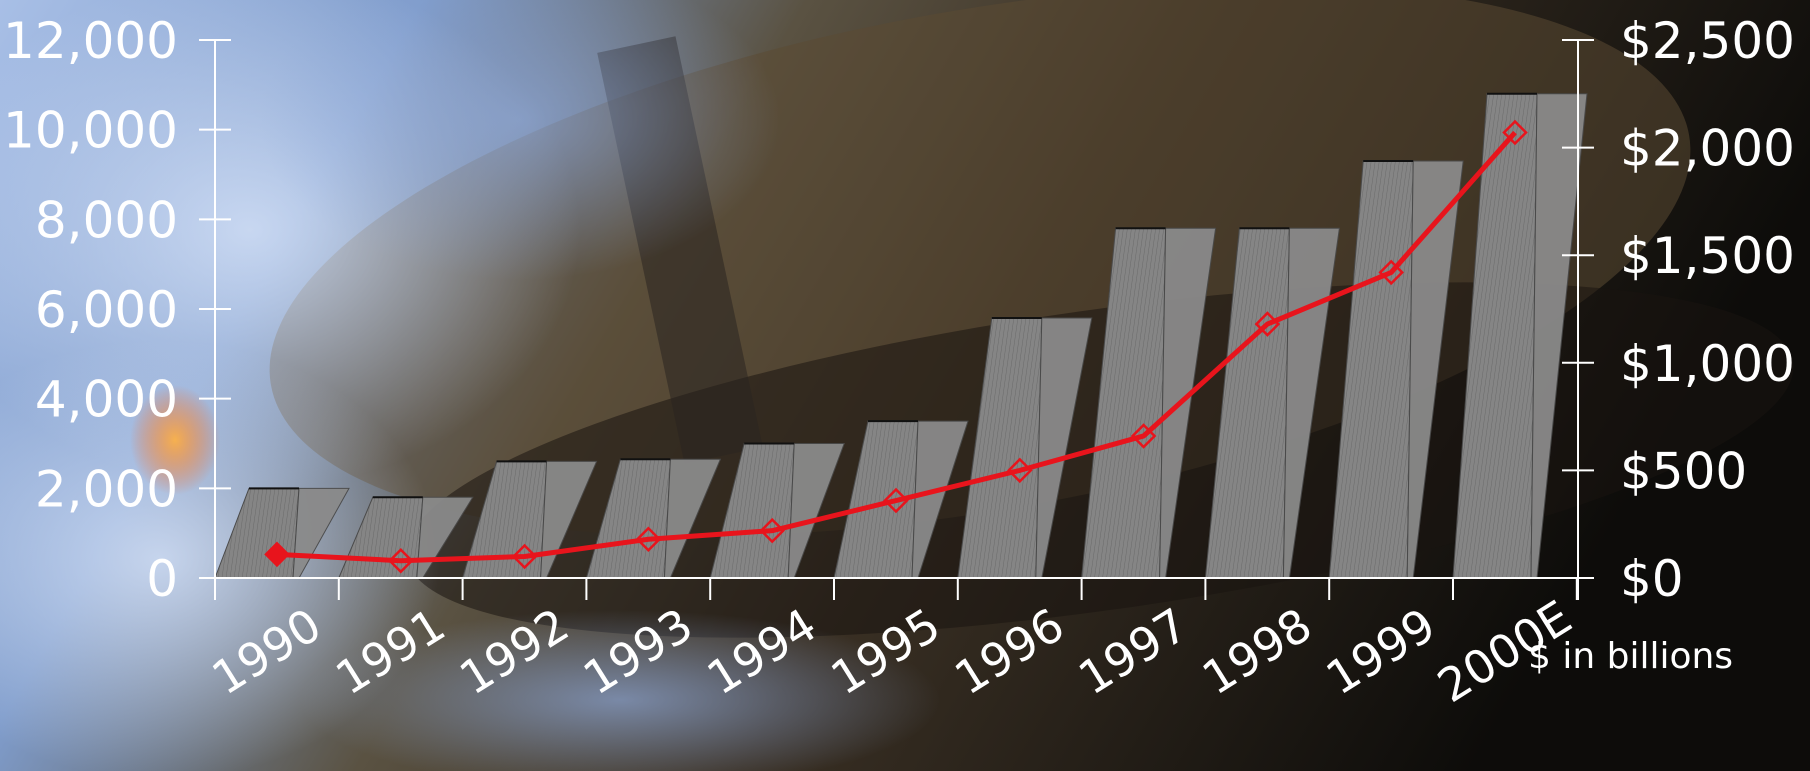  What do you see at coordinates (1391, 272) in the screenshot?
I see `line-point-1999` at bounding box center [1391, 272].